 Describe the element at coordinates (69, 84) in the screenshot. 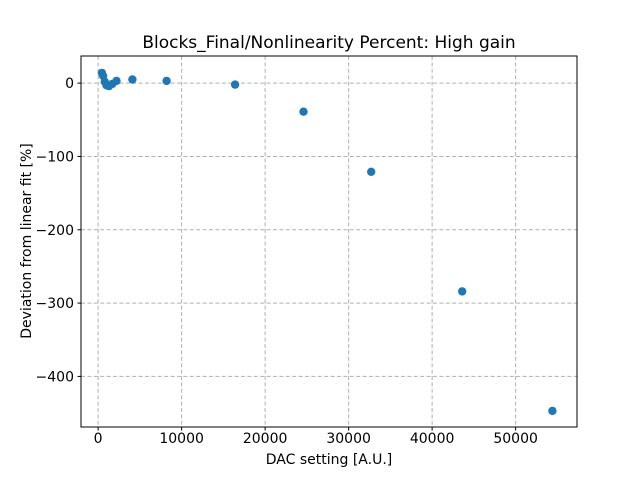

I see `y-tick-label: 0` at that location.